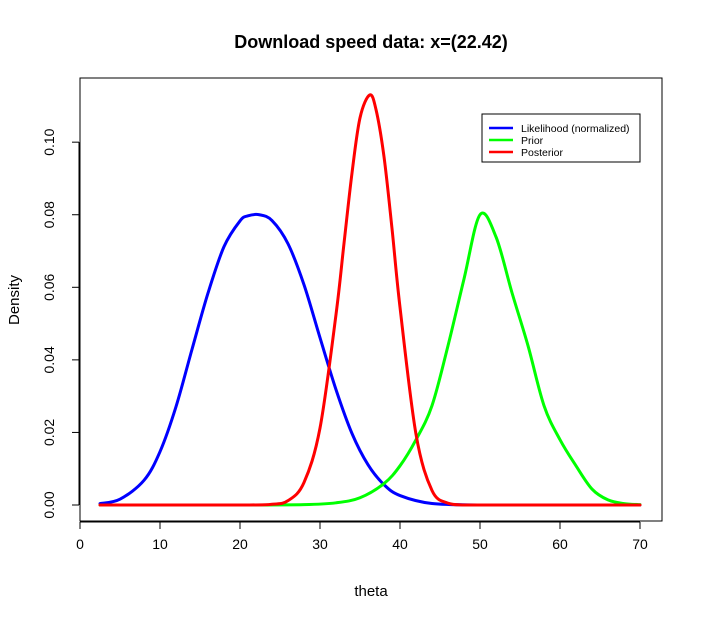 The width and height of the screenshot is (702, 620). What do you see at coordinates (320, 544) in the screenshot?
I see `x-tick-label: 30` at bounding box center [320, 544].